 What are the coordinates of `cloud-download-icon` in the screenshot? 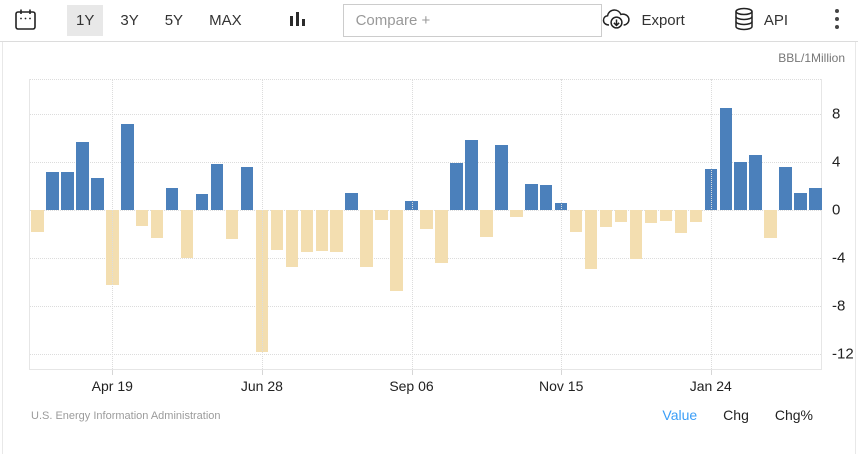 It's located at (617, 21).